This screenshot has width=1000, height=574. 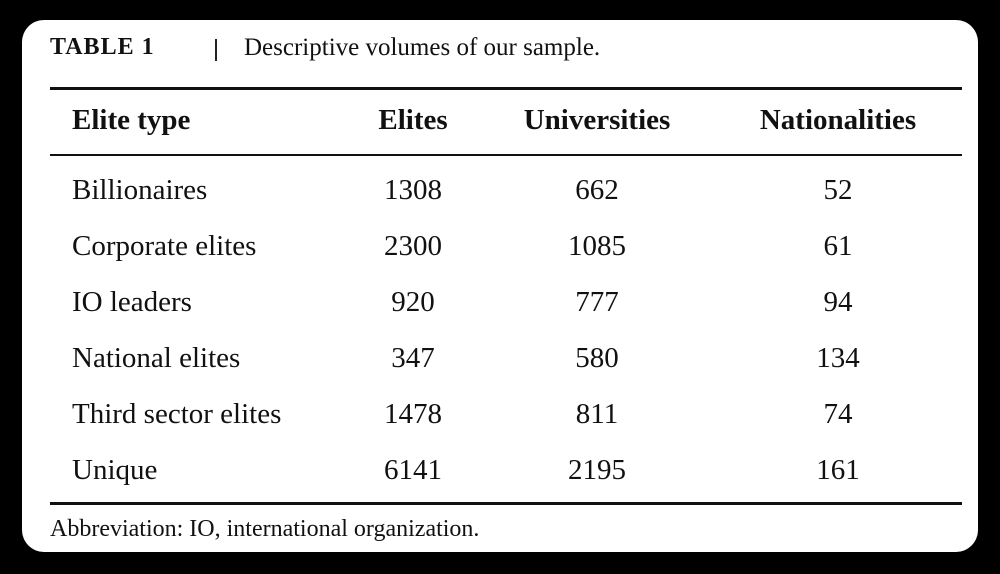 I want to click on cell-value: 6141, so click(x=413, y=470).